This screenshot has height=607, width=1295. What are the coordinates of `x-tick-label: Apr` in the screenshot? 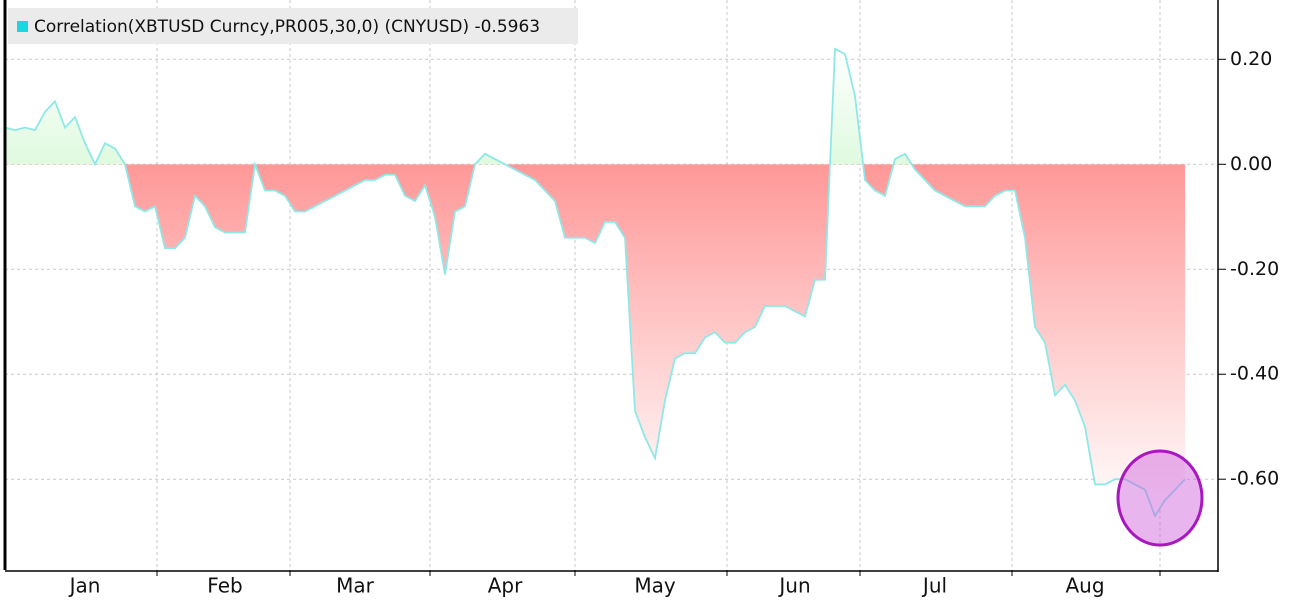 It's located at (505, 586).